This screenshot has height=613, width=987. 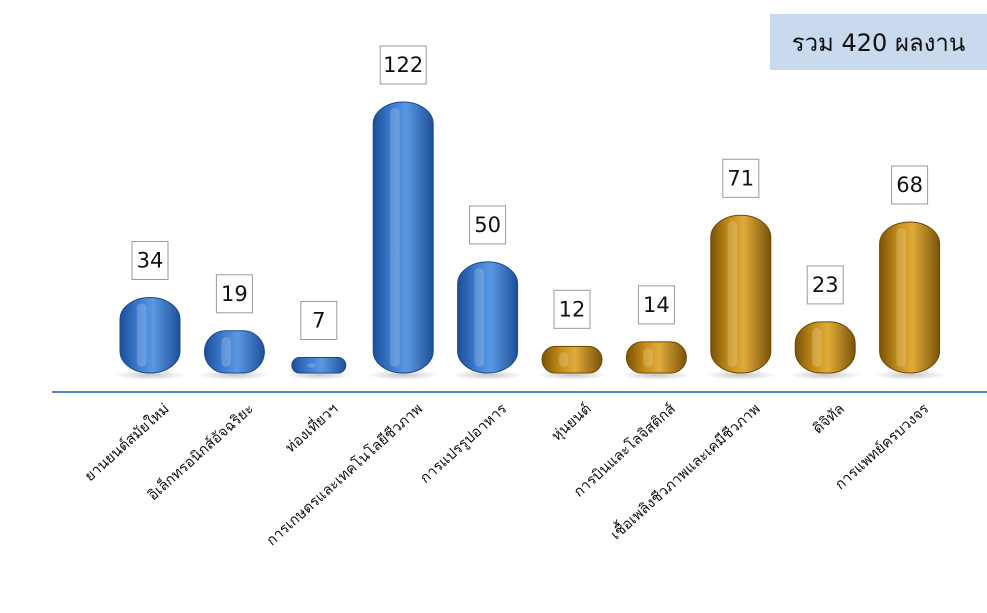 I want to click on total-count-badge: รวม 420 ผลงาน, so click(x=878, y=42).